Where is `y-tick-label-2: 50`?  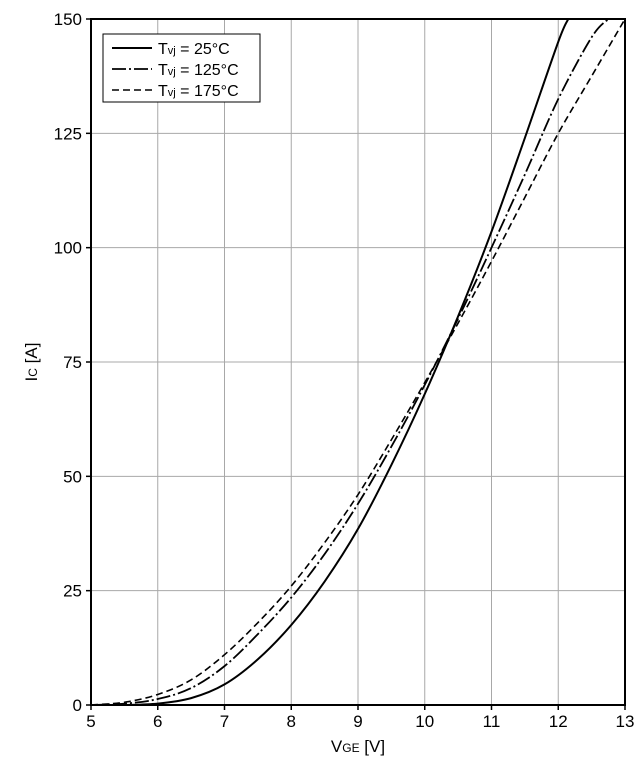 y-tick-label-2: 50 is located at coordinates (72, 476).